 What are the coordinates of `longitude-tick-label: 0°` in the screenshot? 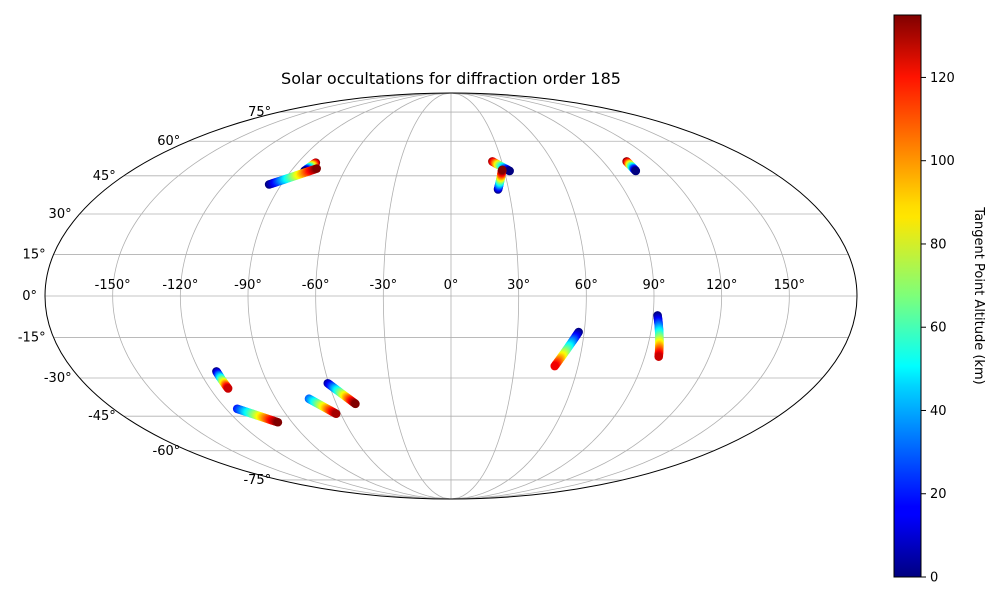 It's located at (451, 285).